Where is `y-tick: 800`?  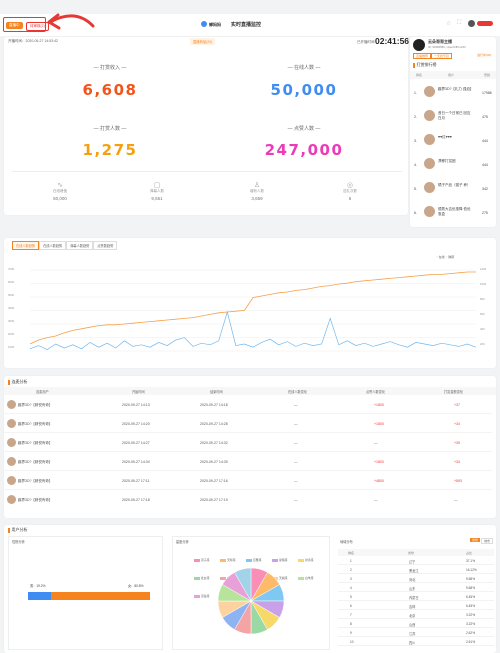
y-tick: 800 is located at coordinates (482, 299).